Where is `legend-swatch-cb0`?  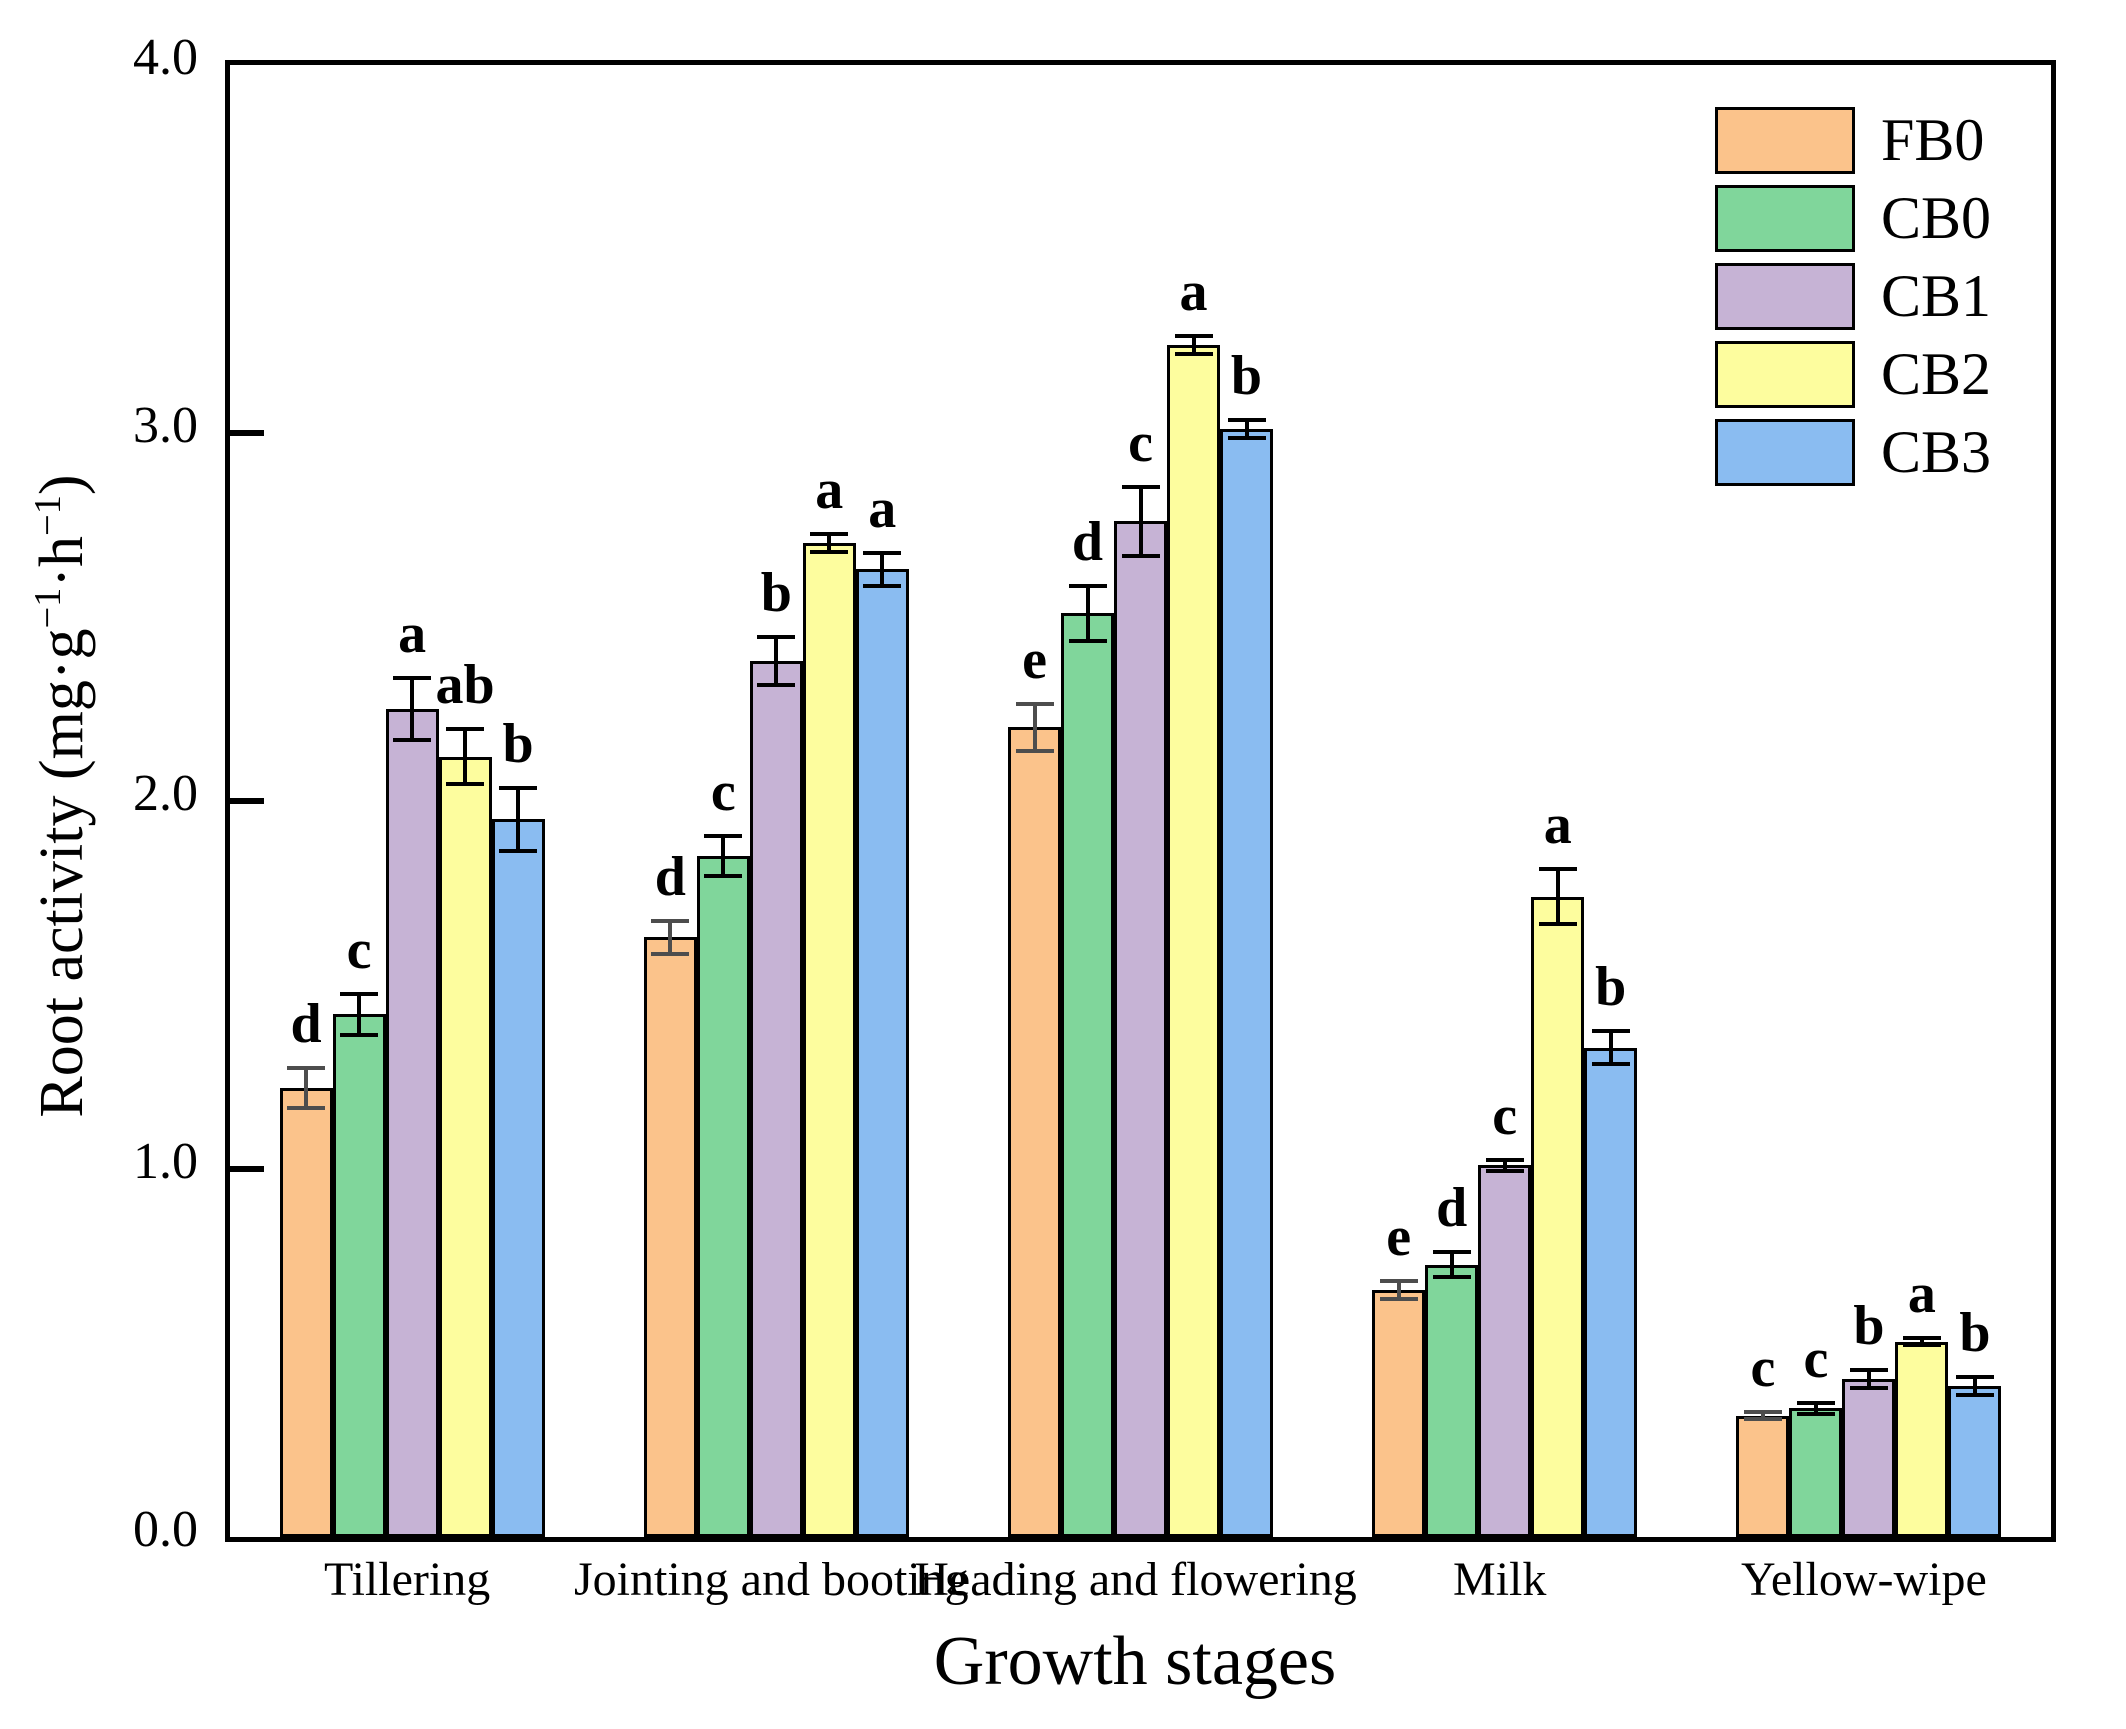
legend-swatch-cb0 is located at coordinates (1785, 218).